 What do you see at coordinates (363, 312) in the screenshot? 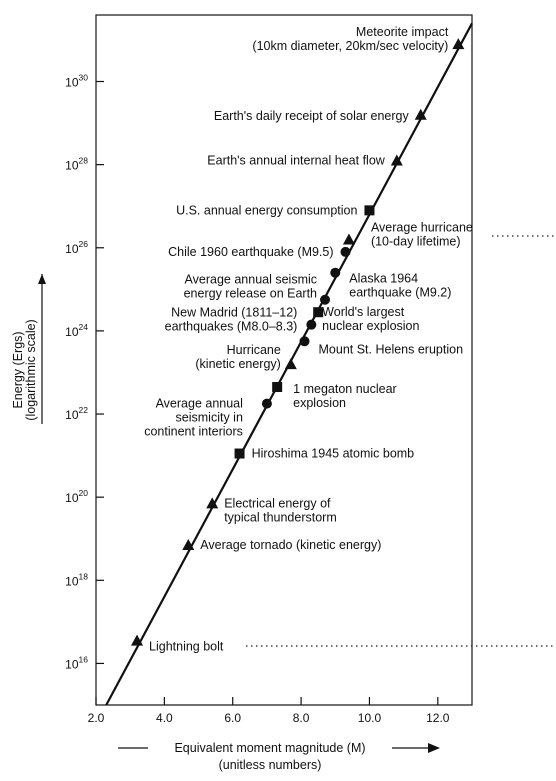
I see `point-label-line: World's largest` at bounding box center [363, 312].